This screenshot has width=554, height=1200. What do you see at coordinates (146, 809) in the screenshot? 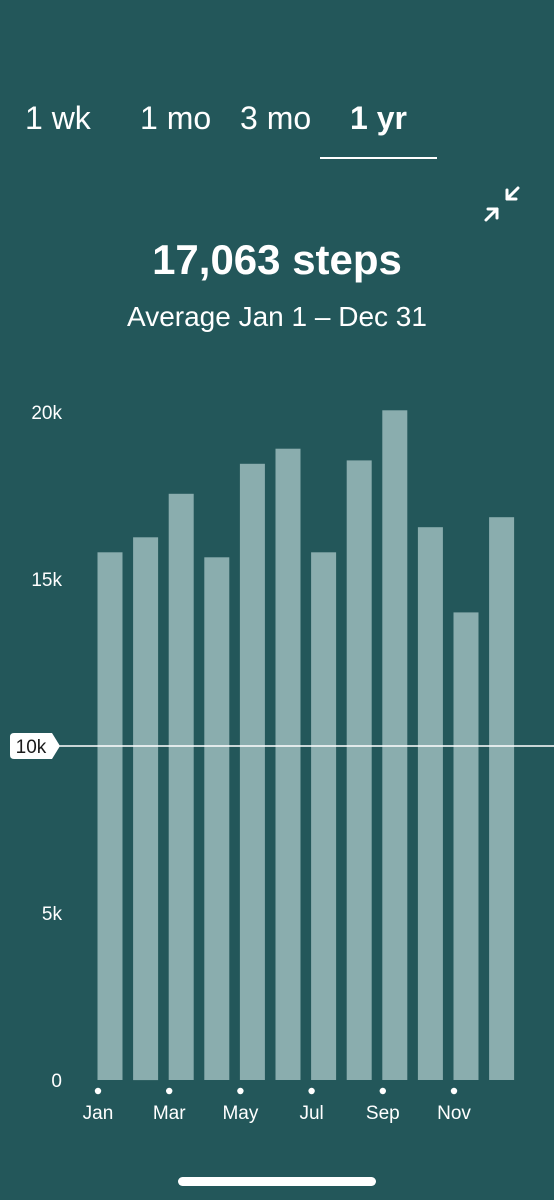
I see `bar-feb` at bounding box center [146, 809].